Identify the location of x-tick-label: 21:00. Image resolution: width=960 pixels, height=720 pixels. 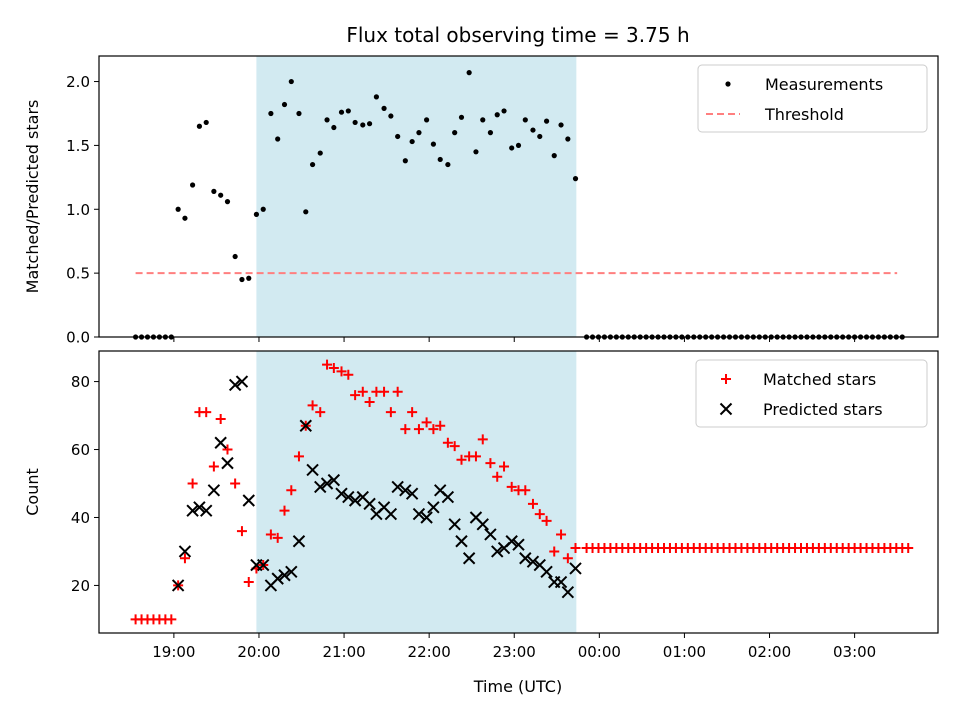
(343, 652).